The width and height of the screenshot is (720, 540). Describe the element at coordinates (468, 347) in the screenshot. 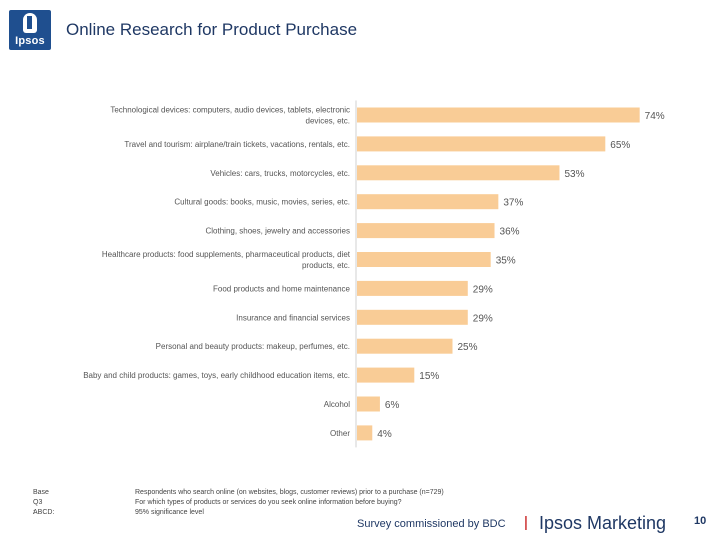

I see `data-label: 25%` at that location.